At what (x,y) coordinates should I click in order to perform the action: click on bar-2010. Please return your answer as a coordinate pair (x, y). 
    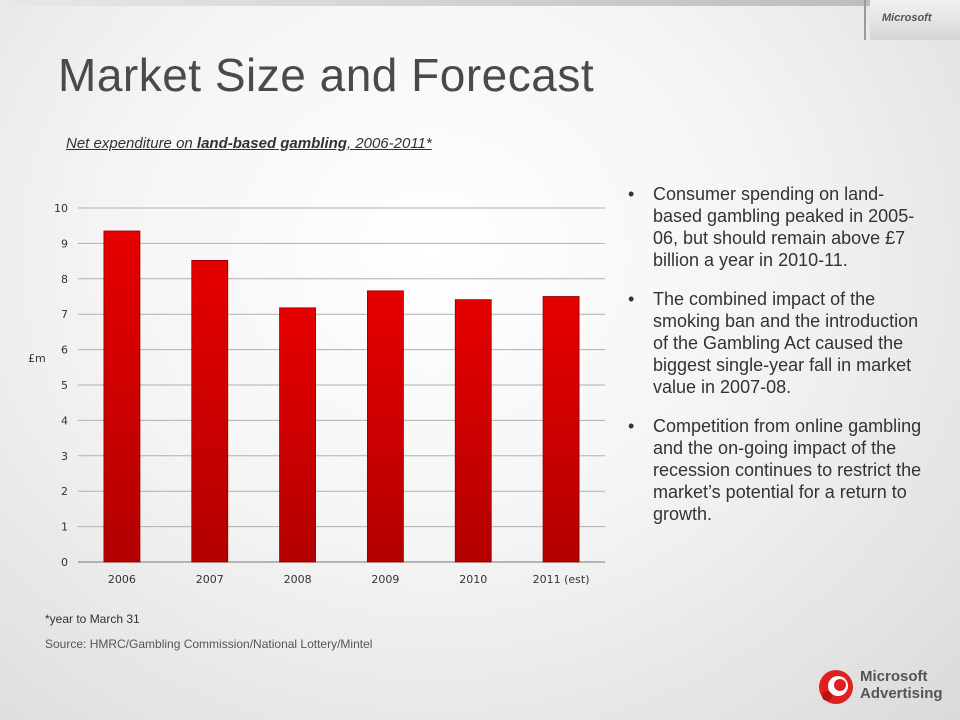
    Looking at the image, I should click on (473, 431).